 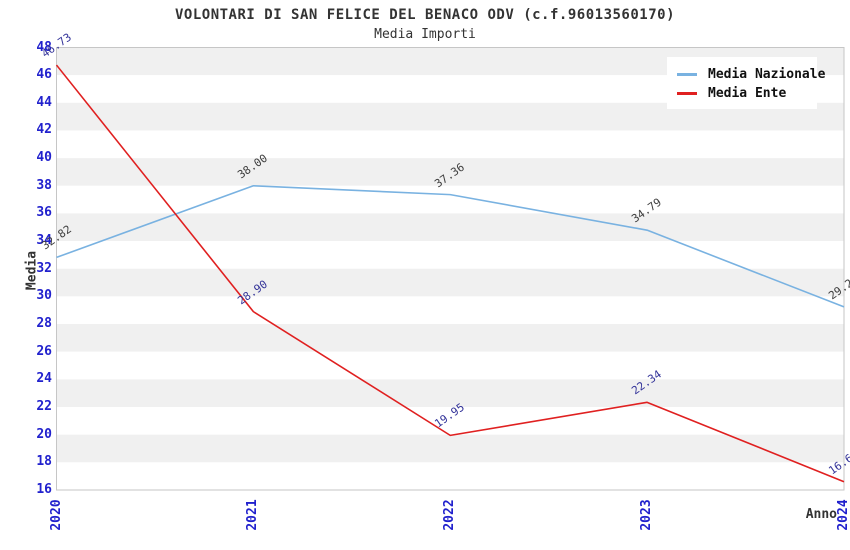 I want to click on y-tick-label: 42, so click(x=44, y=130).